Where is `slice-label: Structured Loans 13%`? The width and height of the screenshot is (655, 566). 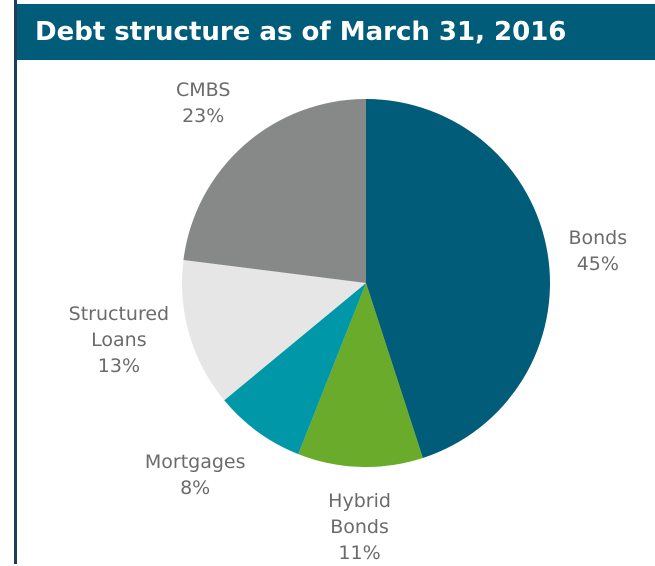
slice-label: Structured Loans 13% is located at coordinates (119, 340).